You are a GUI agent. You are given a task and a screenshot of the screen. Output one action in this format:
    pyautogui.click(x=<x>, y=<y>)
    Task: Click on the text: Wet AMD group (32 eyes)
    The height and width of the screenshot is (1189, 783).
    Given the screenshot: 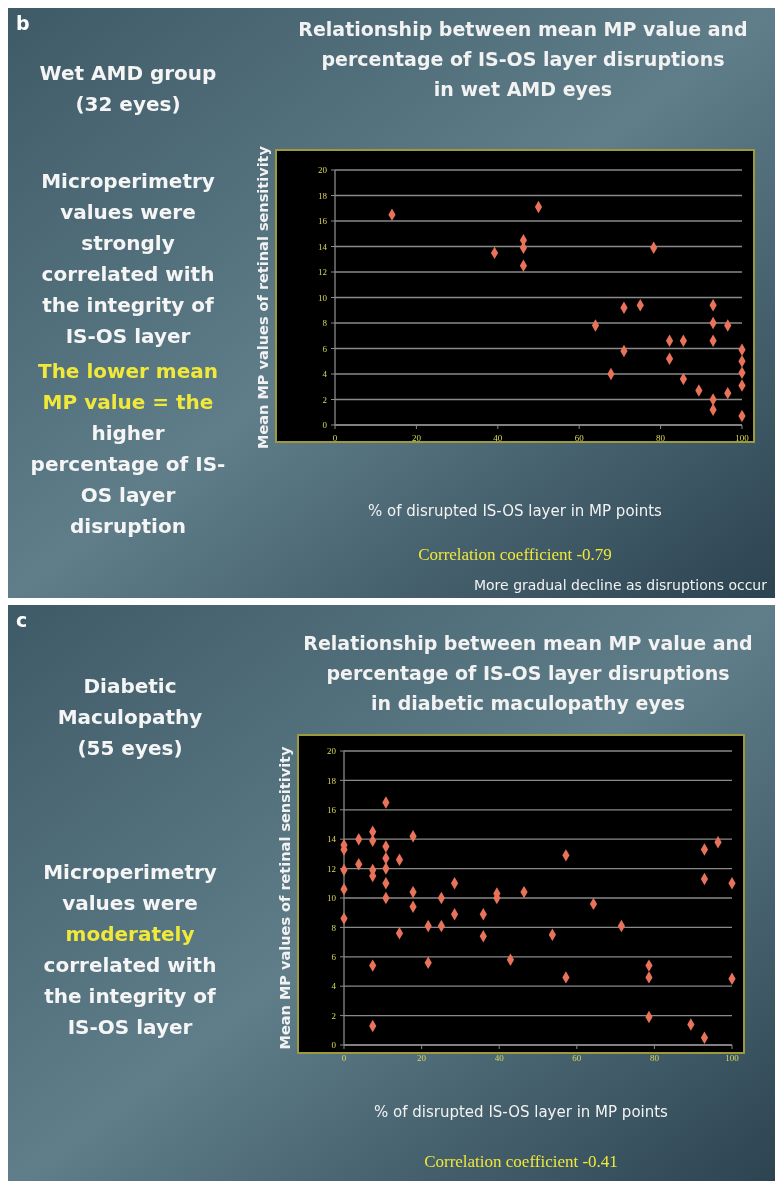 What is the action you would take?
    pyautogui.click(x=128, y=88)
    